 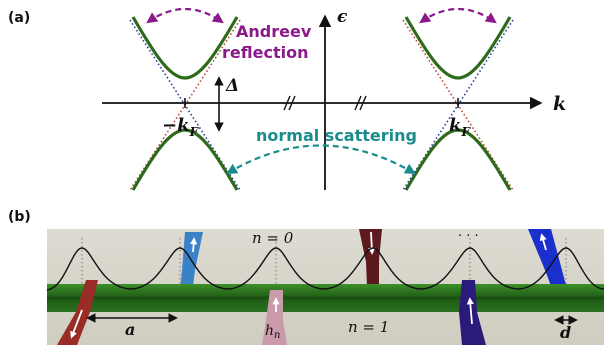 I want to click on left-lower-branch, so click(x=185, y=159).